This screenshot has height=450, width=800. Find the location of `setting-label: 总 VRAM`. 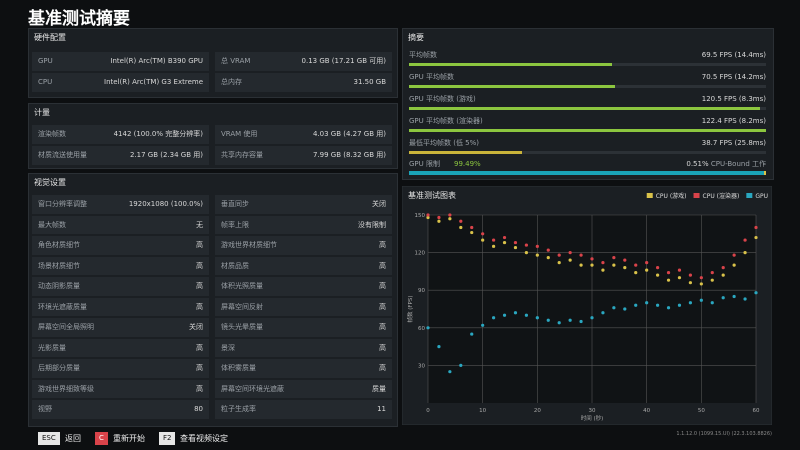

setting-label: 总 VRAM is located at coordinates (236, 61).